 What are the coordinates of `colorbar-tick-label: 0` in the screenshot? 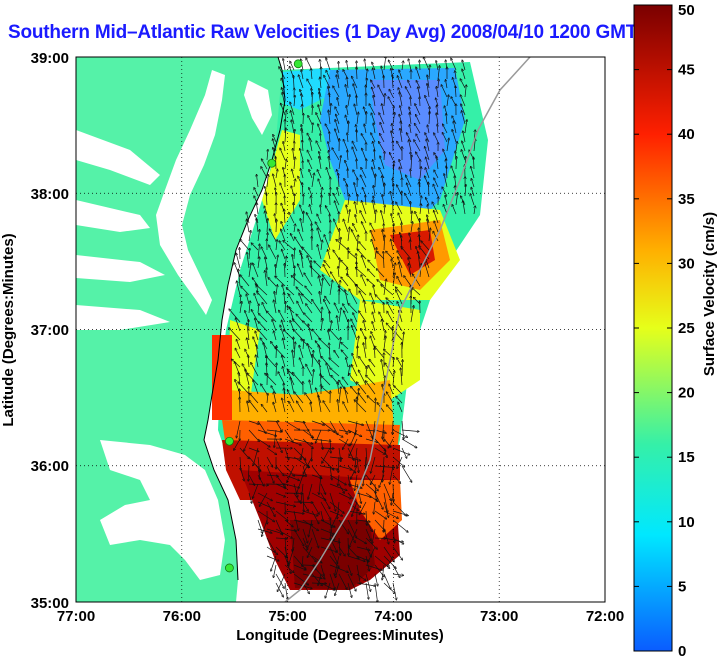 It's located at (682, 651).